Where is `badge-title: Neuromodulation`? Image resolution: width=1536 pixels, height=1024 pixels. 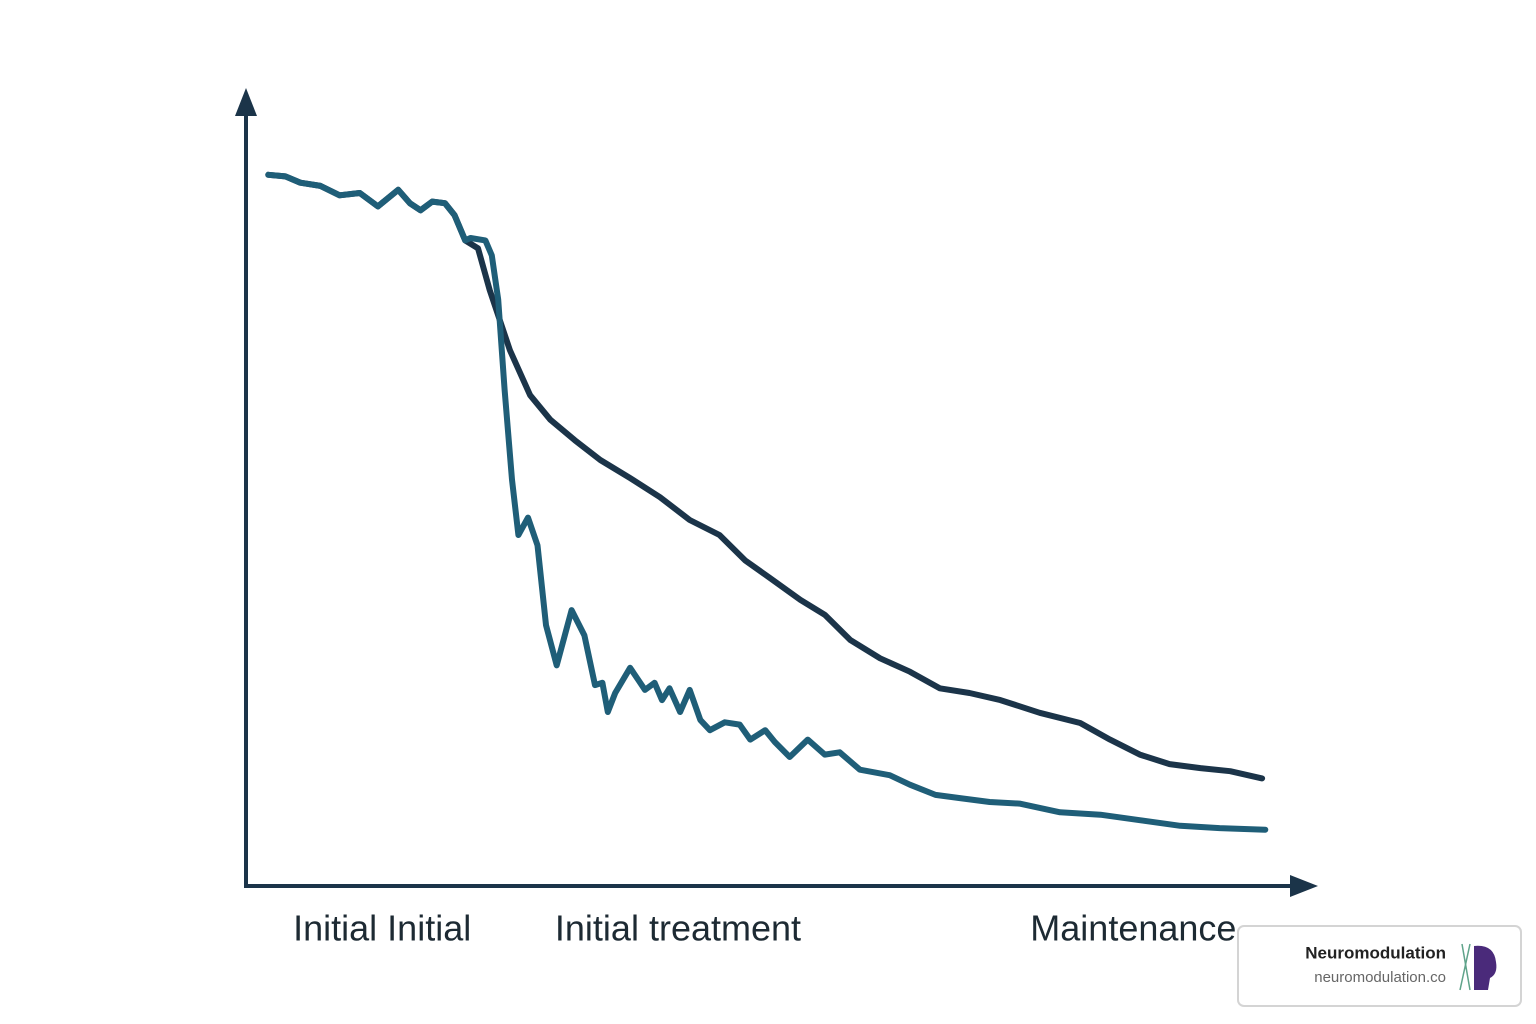 badge-title: Neuromodulation is located at coordinates (1375, 952).